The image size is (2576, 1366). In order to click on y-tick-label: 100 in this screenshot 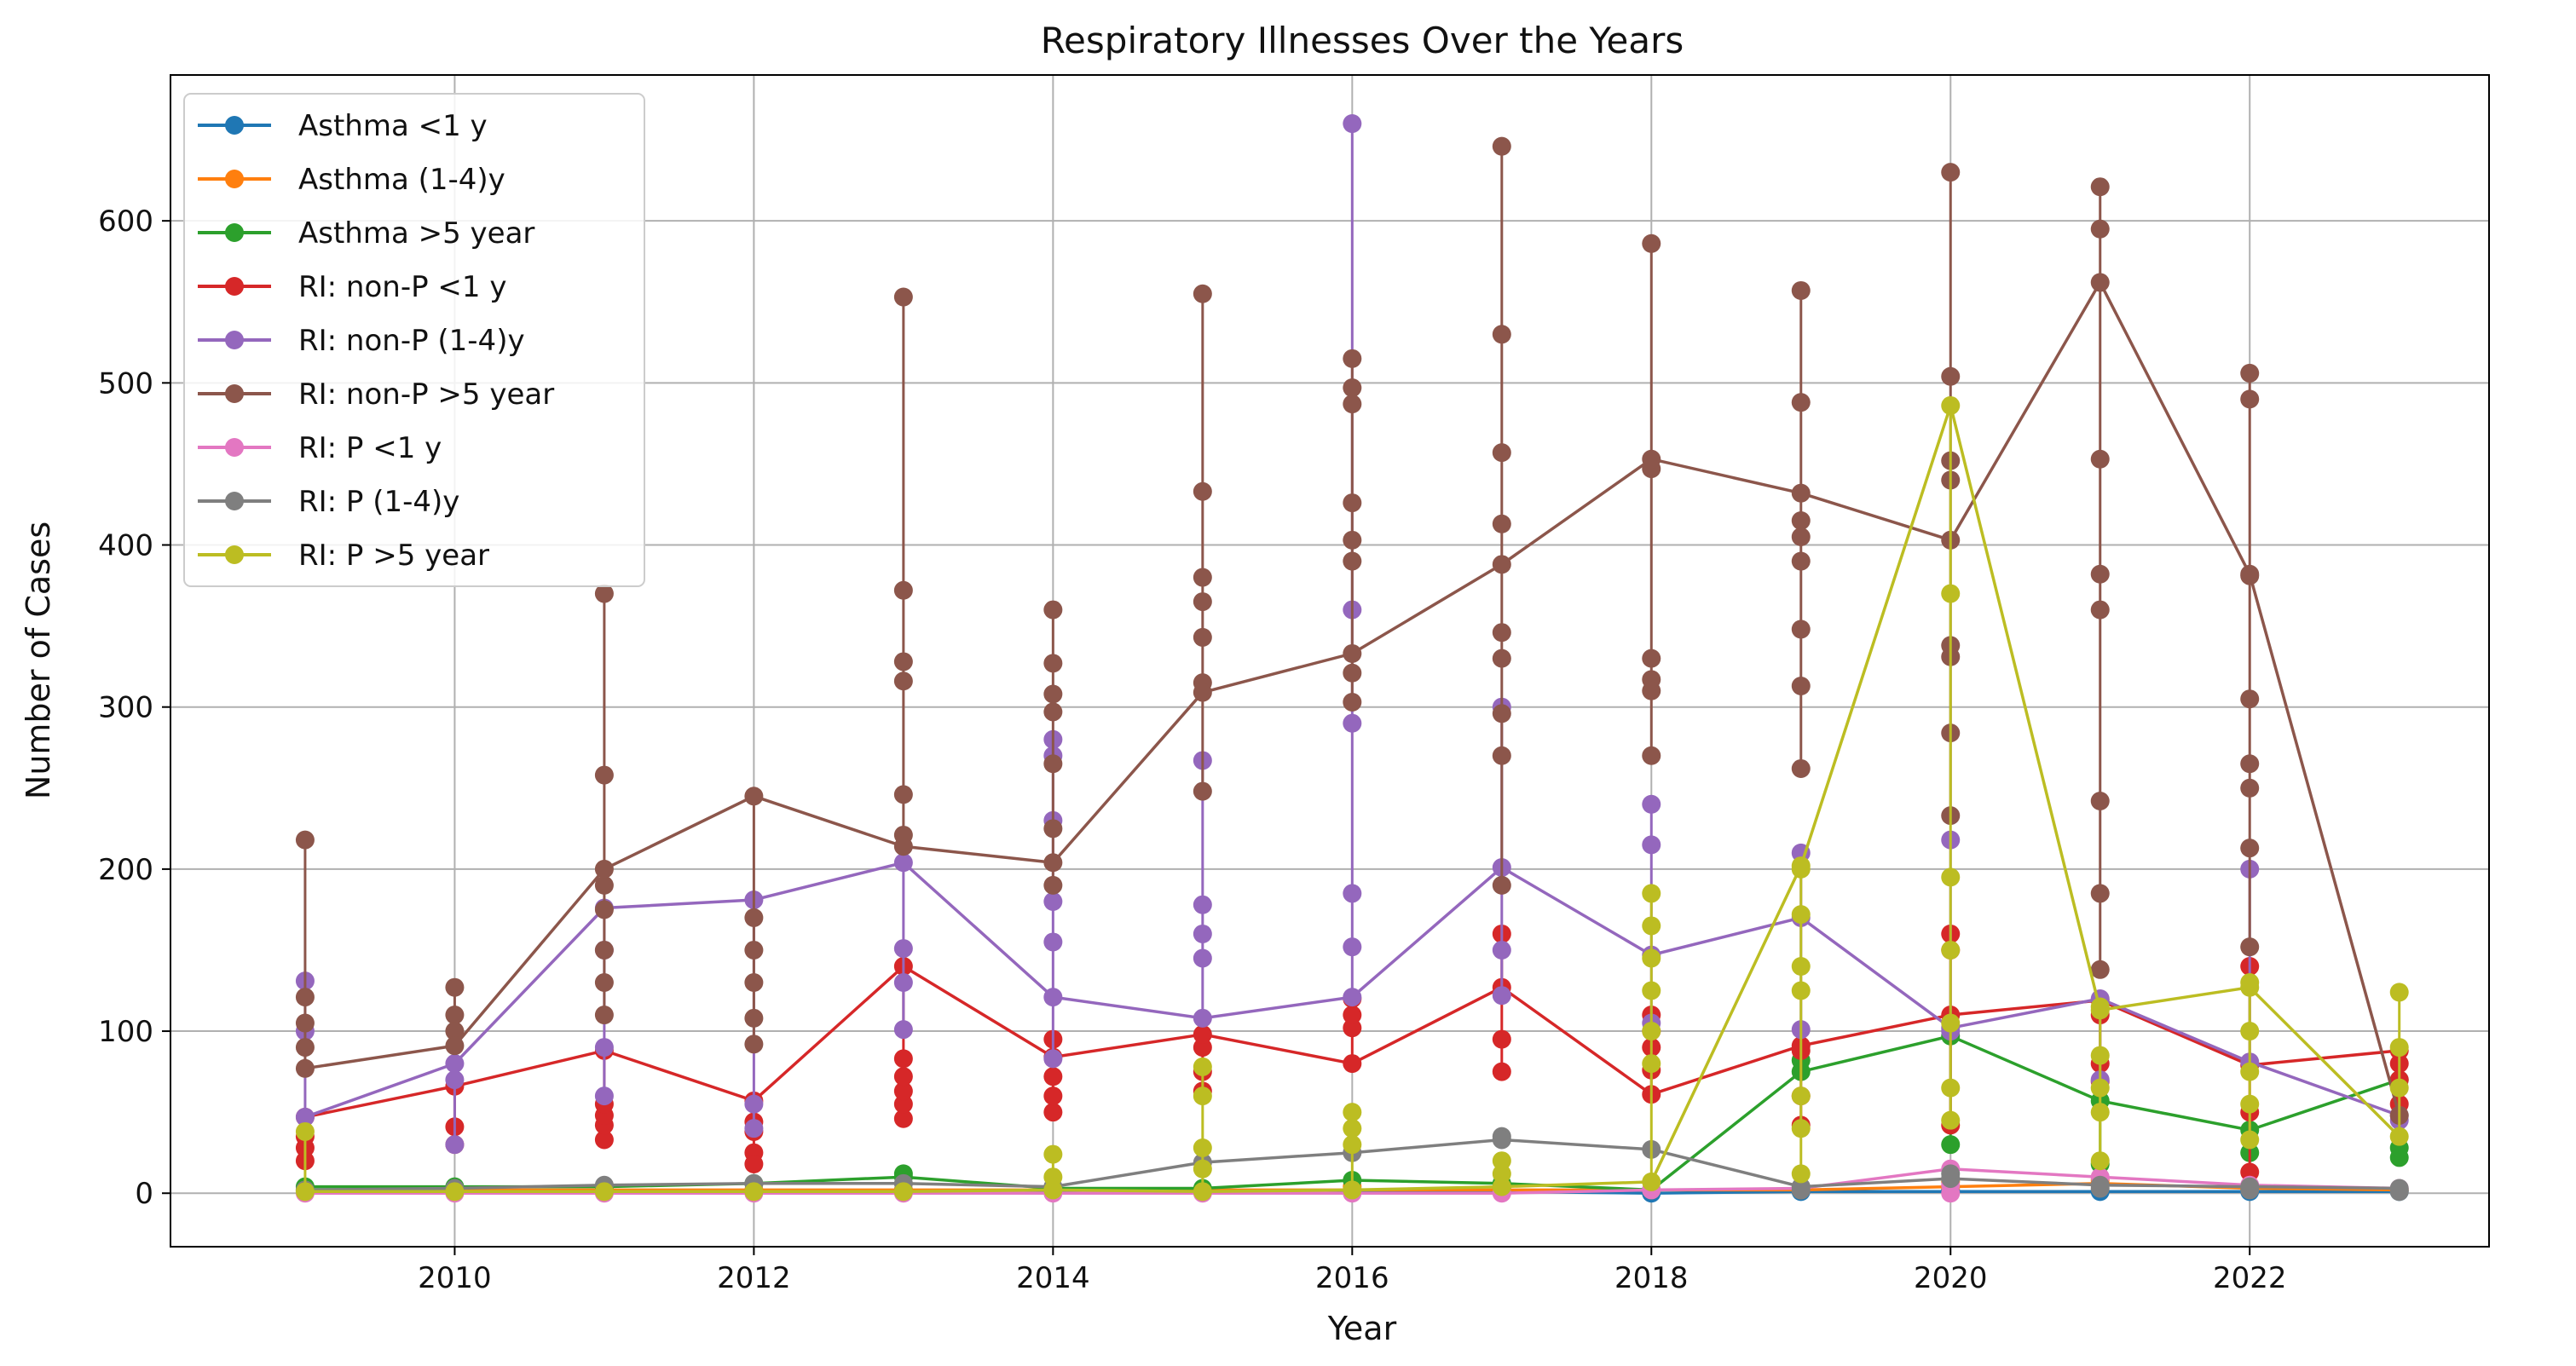, I will do `click(125, 1032)`.